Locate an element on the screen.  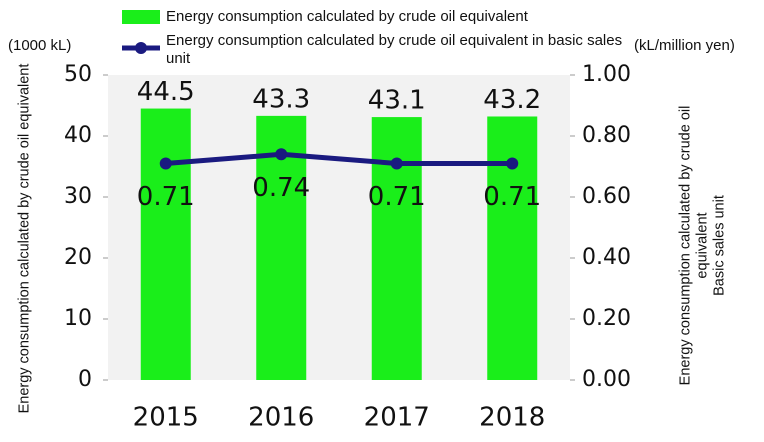
y2-tick-label: 0.40 is located at coordinates (606, 257).